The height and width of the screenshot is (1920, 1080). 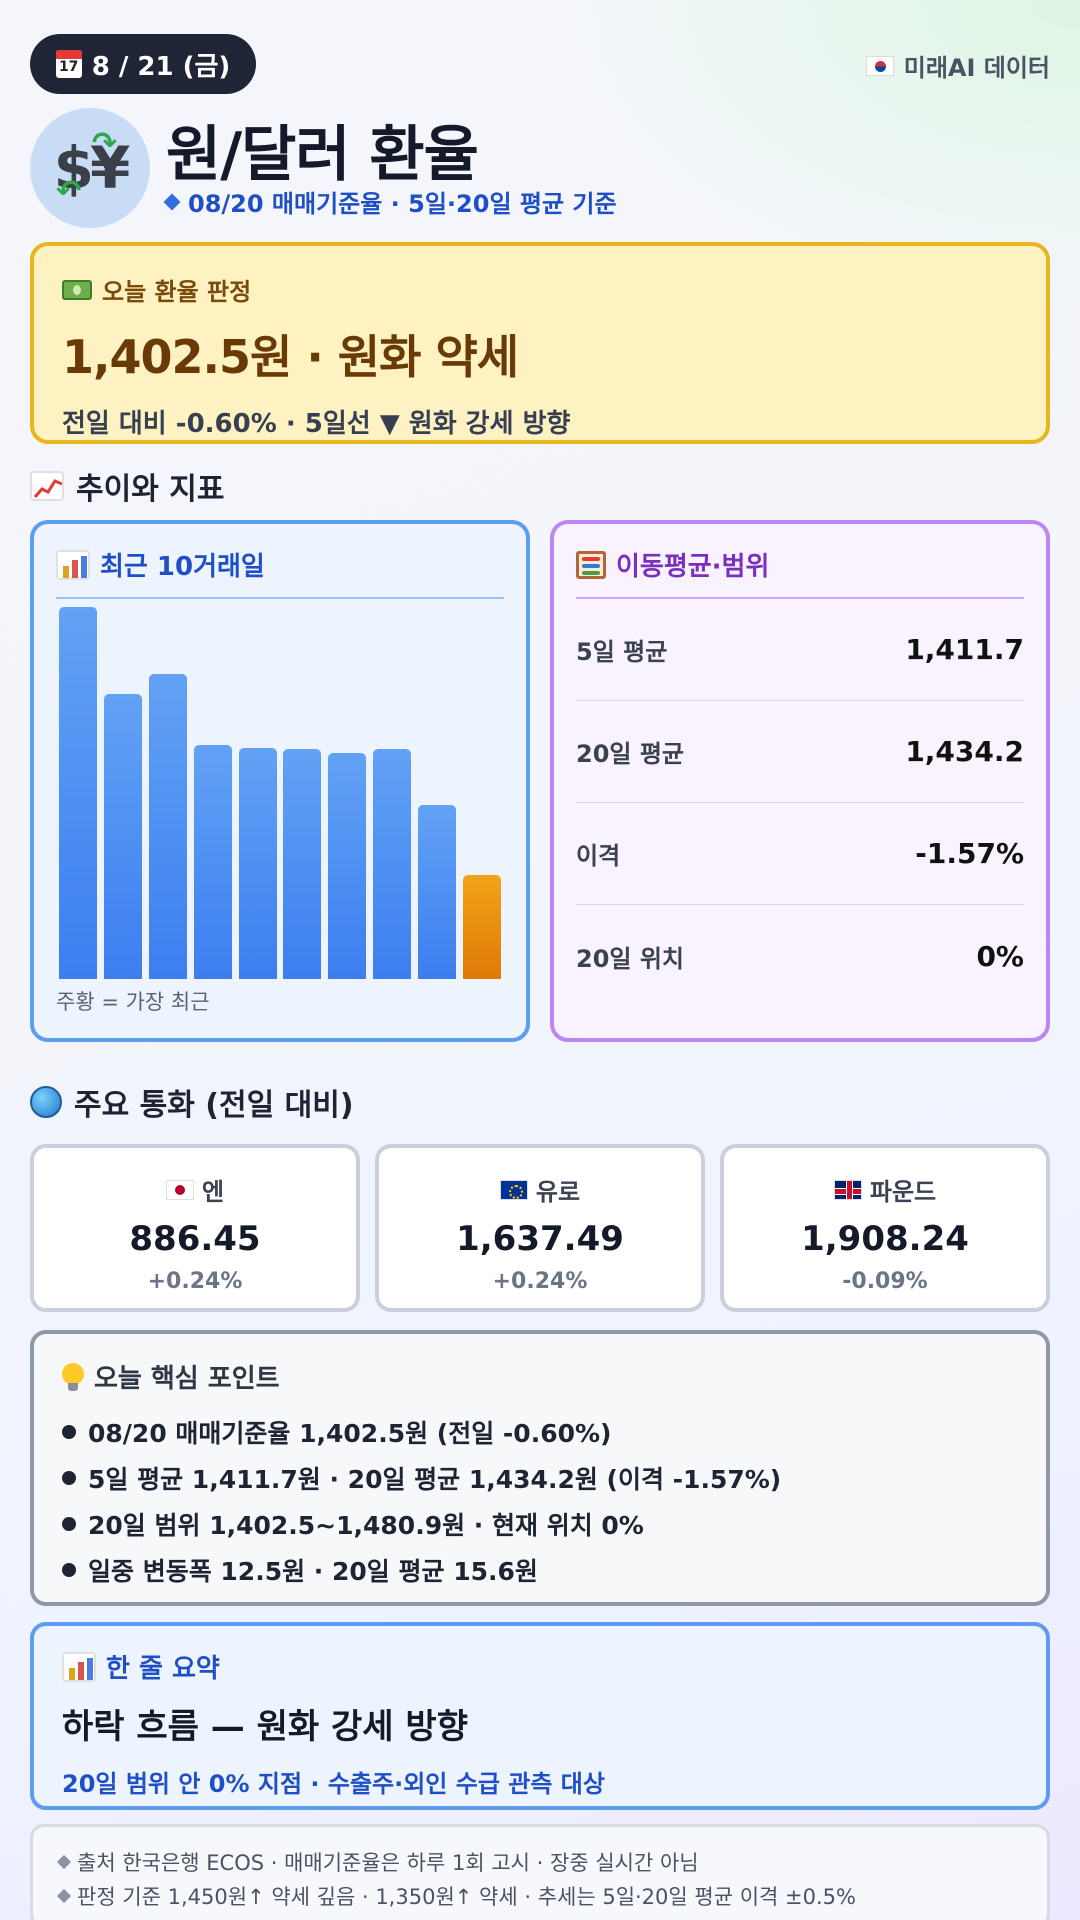 What do you see at coordinates (150, 489) in the screenshot?
I see `section-trend-title: 추이와 지표` at bounding box center [150, 489].